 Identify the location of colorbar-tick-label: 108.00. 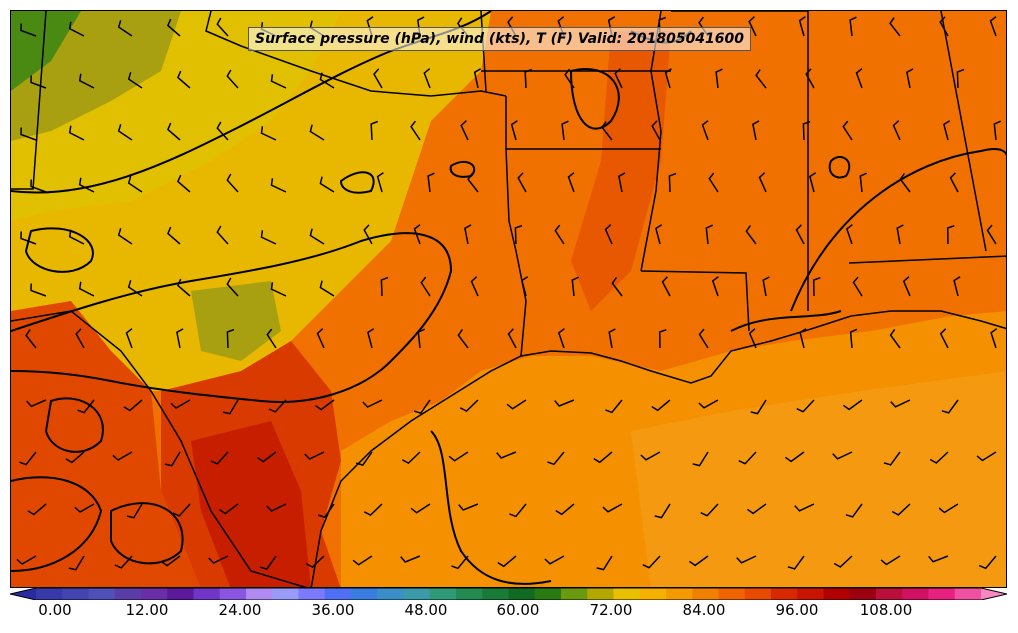
(886, 610).